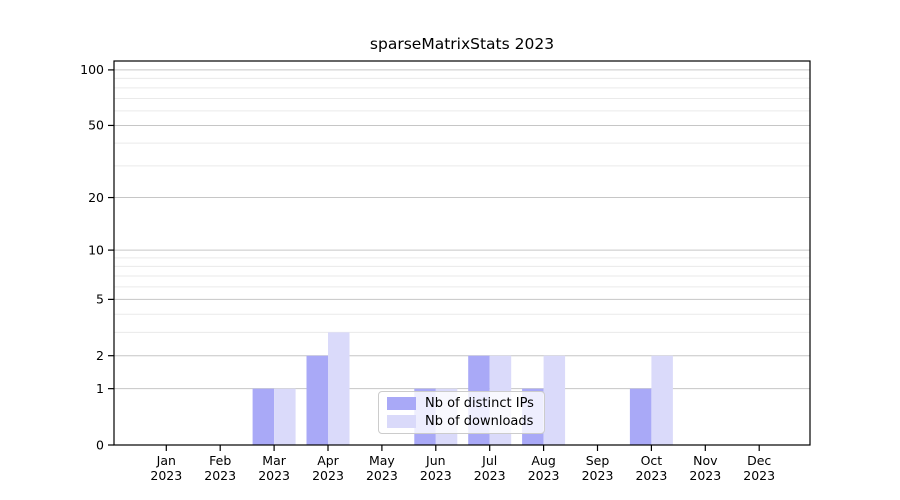 Image resolution: width=900 pixels, height=500 pixels. Describe the element at coordinates (382, 460) in the screenshot. I see `x-tick-label-month: May` at that location.